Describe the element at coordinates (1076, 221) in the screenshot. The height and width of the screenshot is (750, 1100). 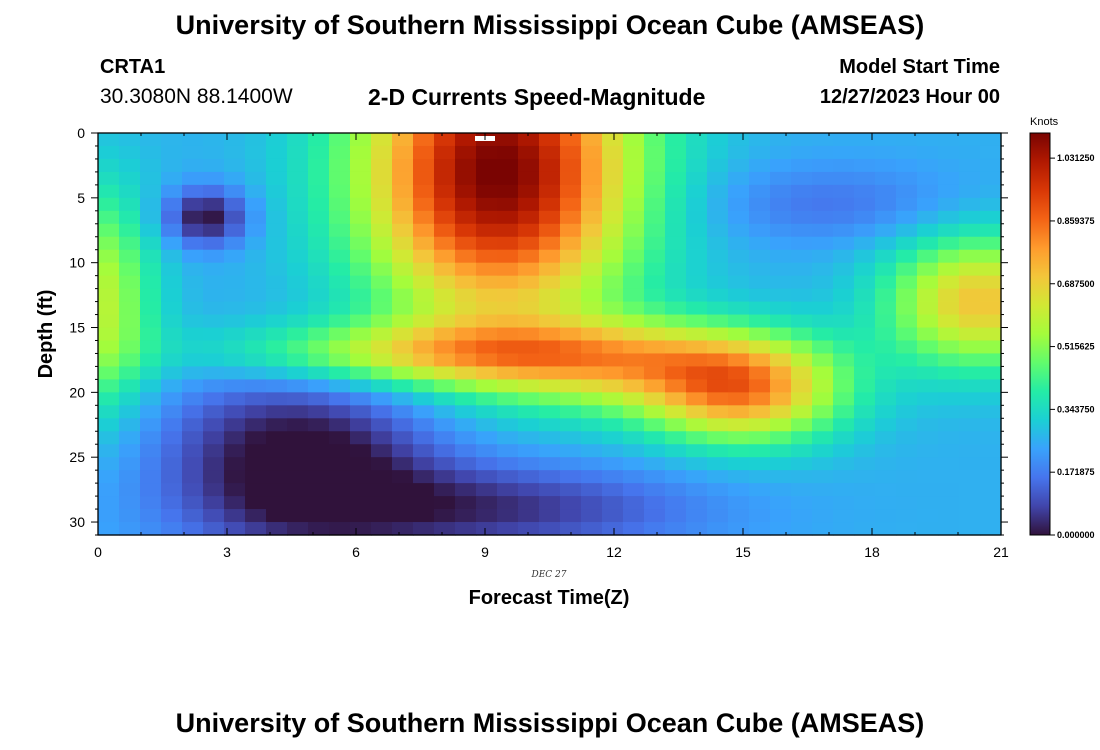
I see `colorbar-tick-label: 0.859375` at that location.